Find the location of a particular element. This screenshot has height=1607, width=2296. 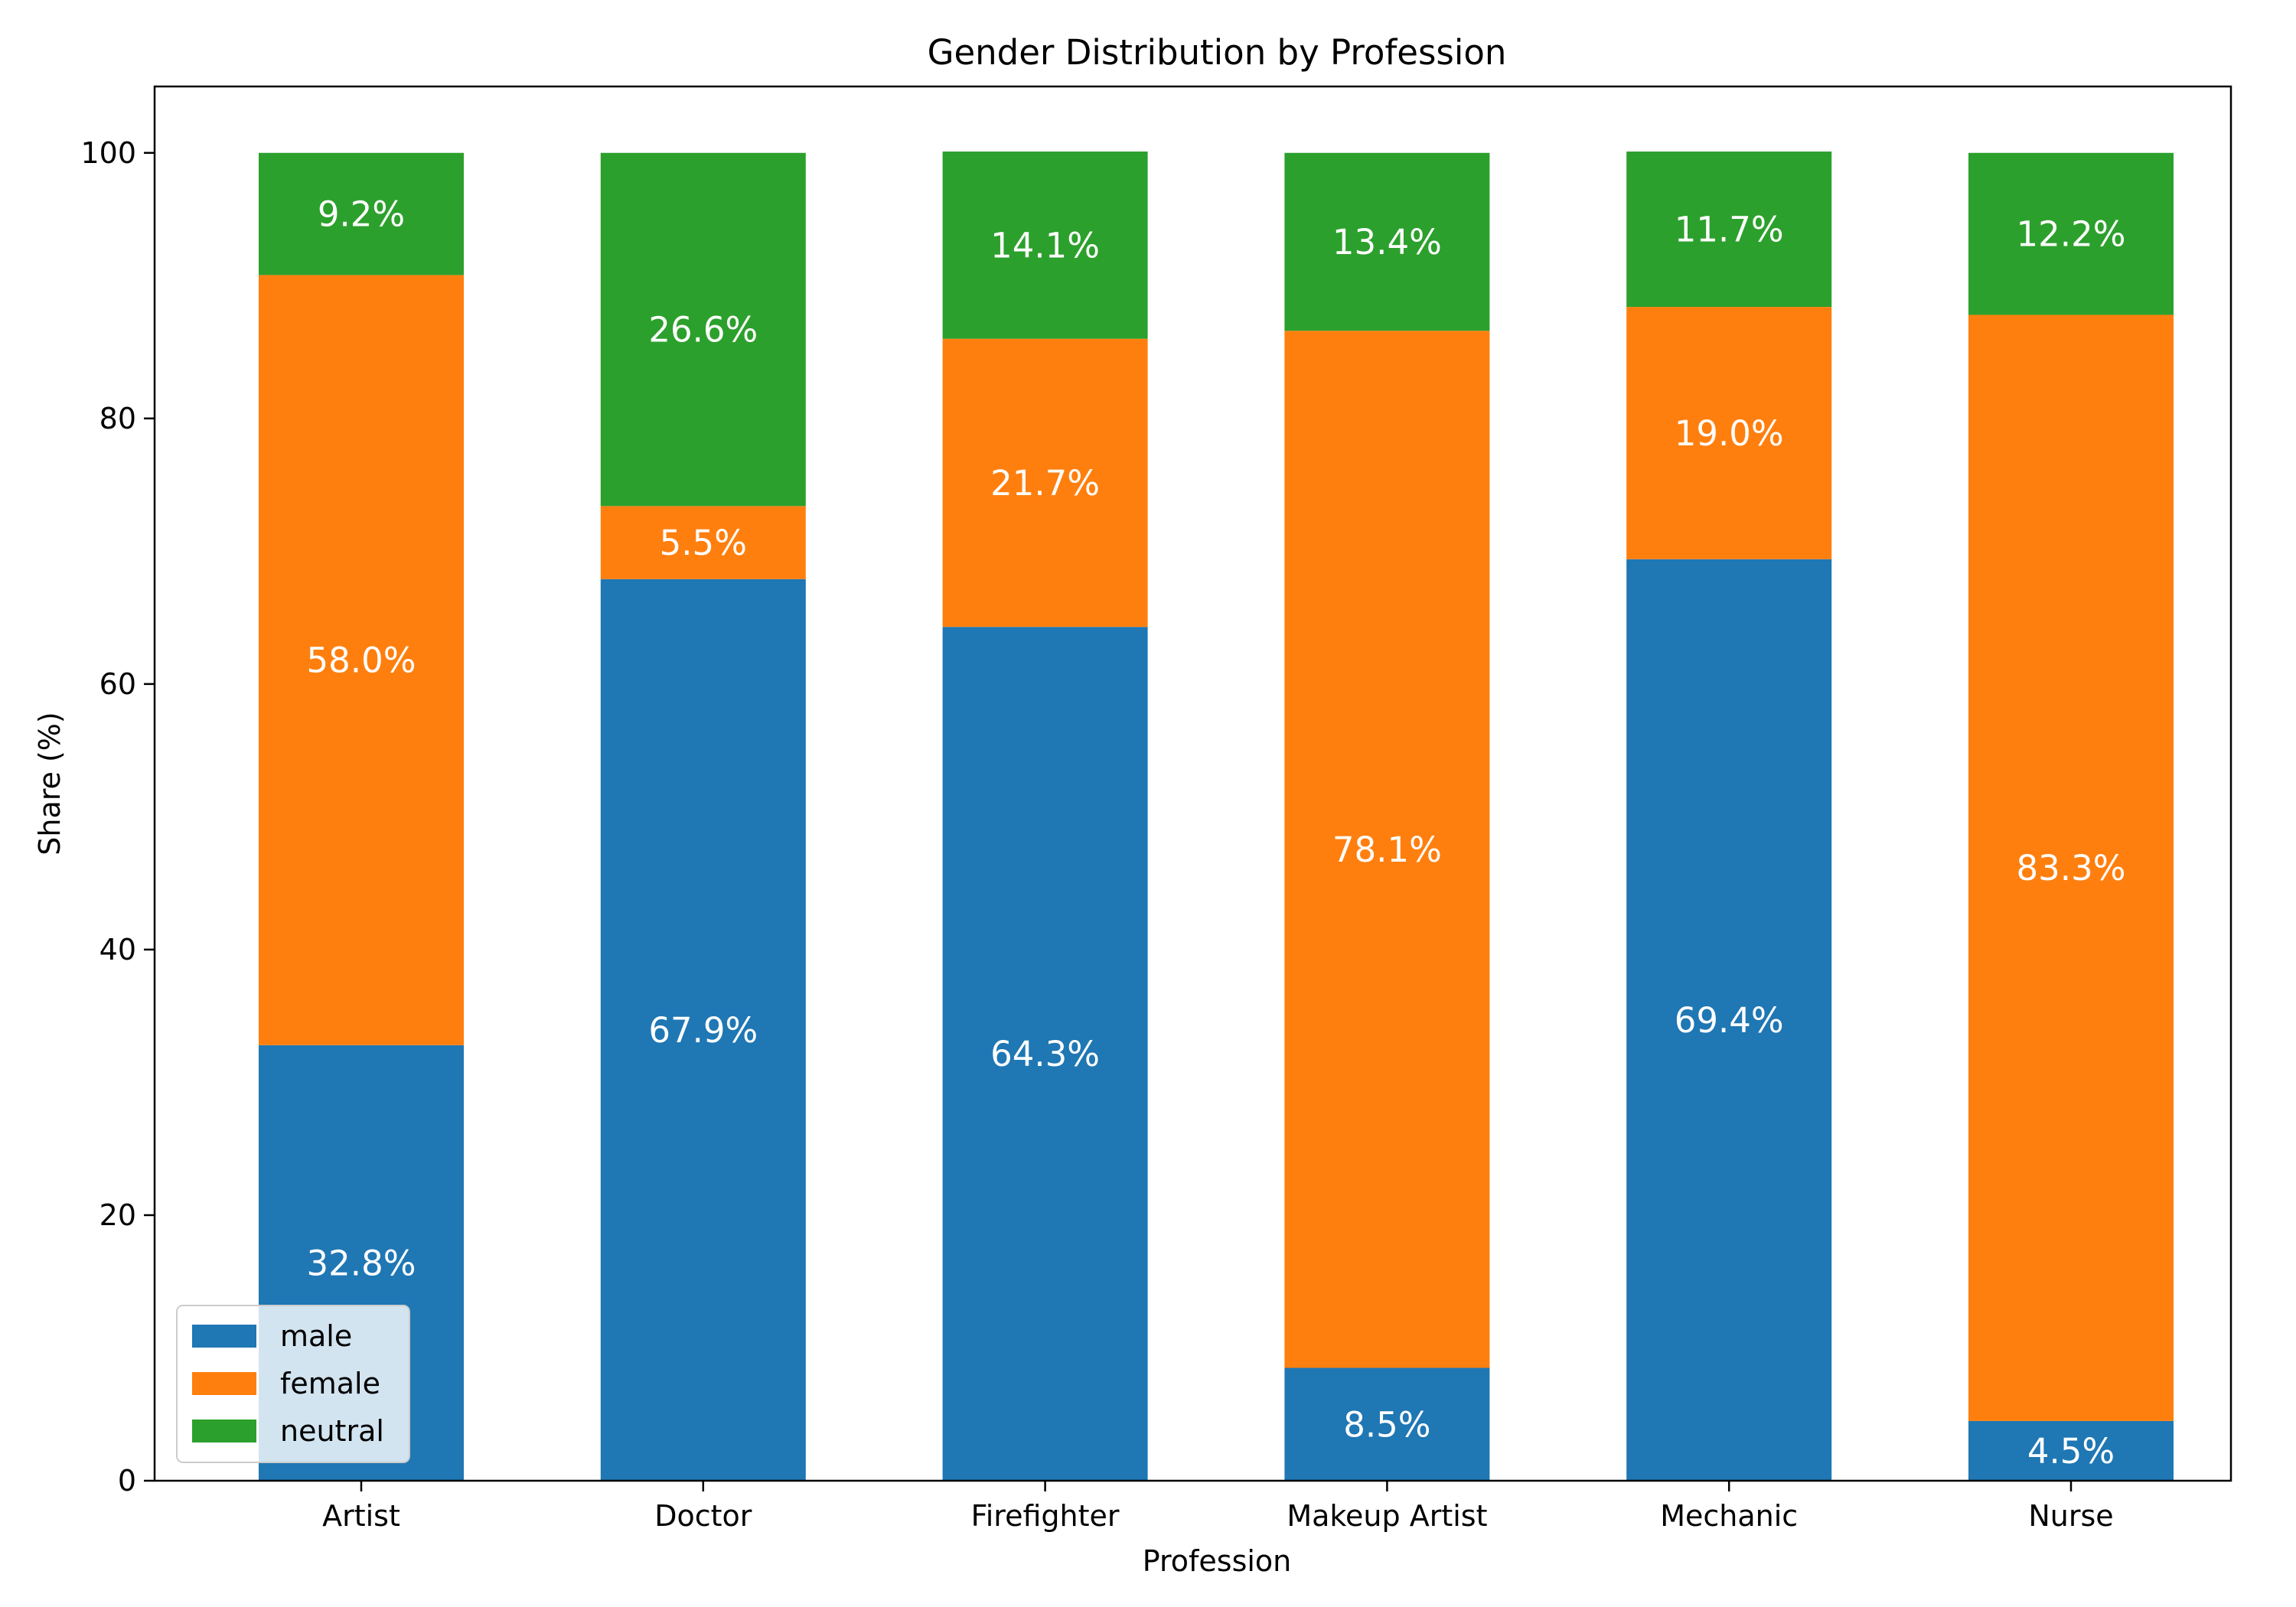

bar-label-male-4: 69.4% is located at coordinates (1729, 1020).